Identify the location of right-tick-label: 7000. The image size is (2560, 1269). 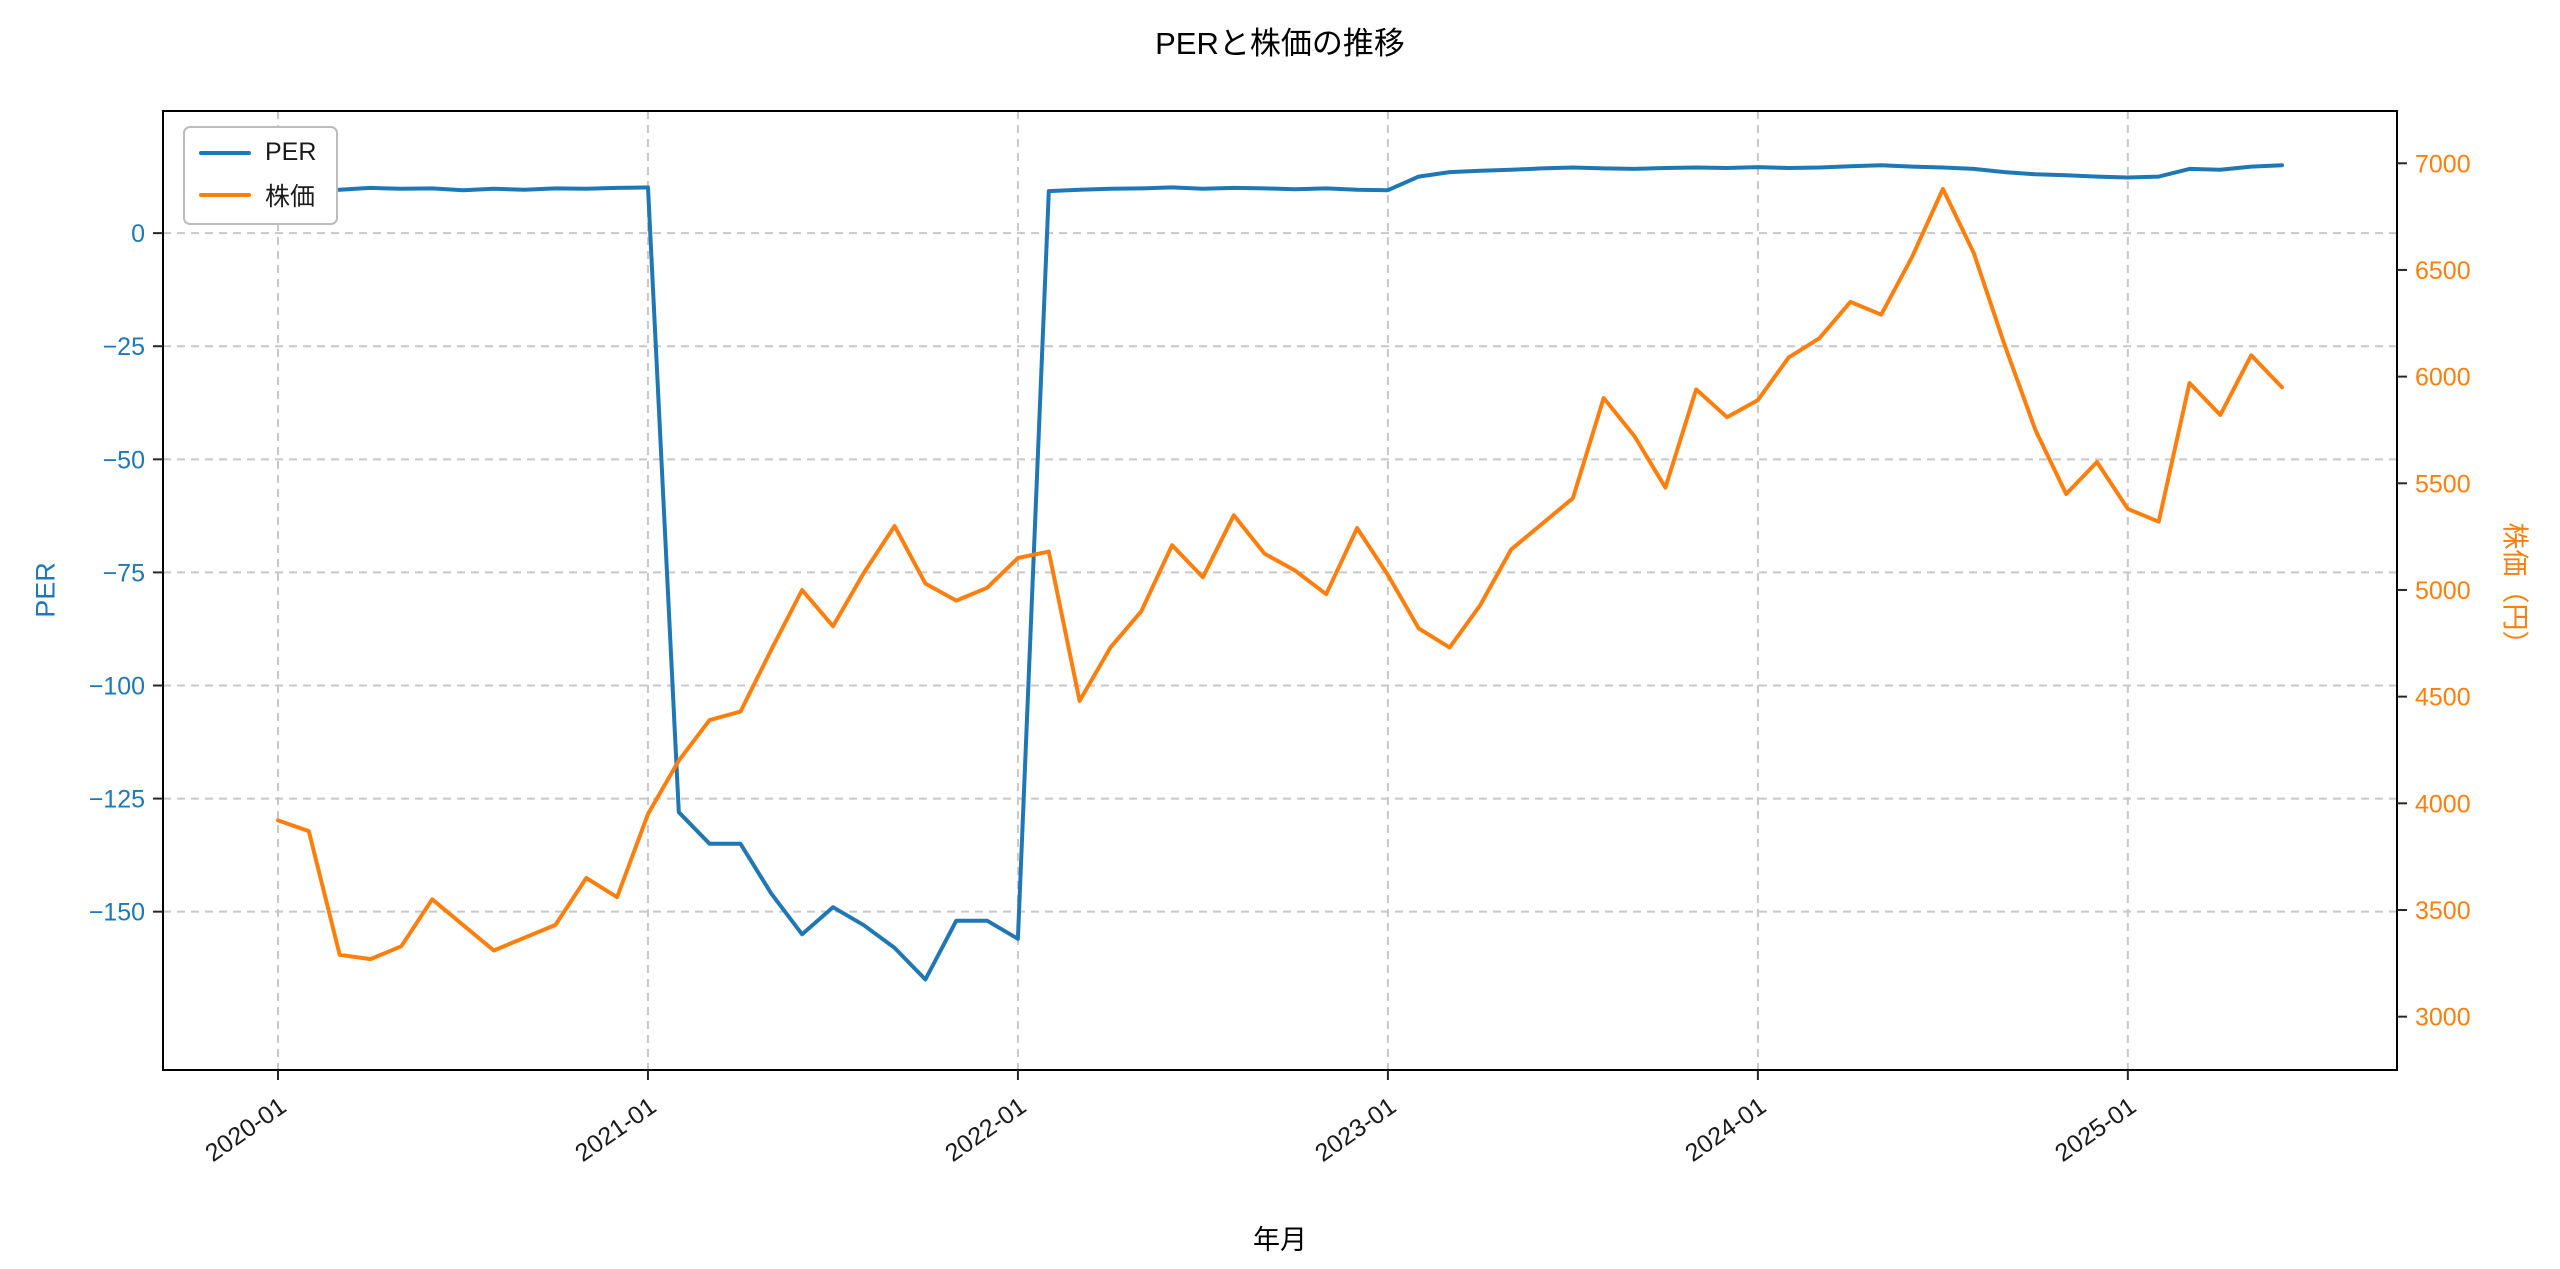
(2443, 164).